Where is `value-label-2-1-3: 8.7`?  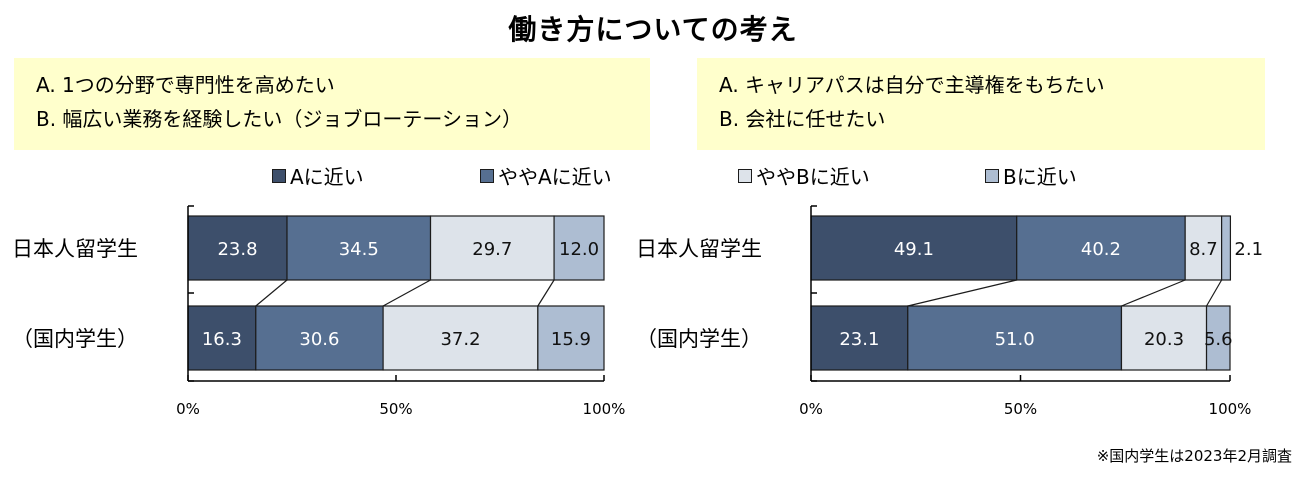
value-label-2-1-3: 8.7 is located at coordinates (1203, 249).